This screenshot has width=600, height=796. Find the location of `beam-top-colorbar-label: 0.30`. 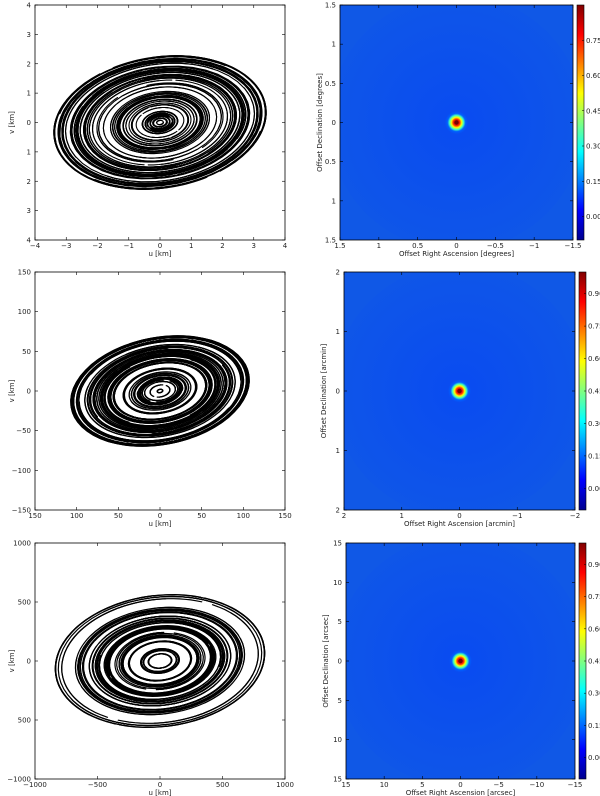

beam-top-colorbar-label: 0.30 is located at coordinates (593, 147).